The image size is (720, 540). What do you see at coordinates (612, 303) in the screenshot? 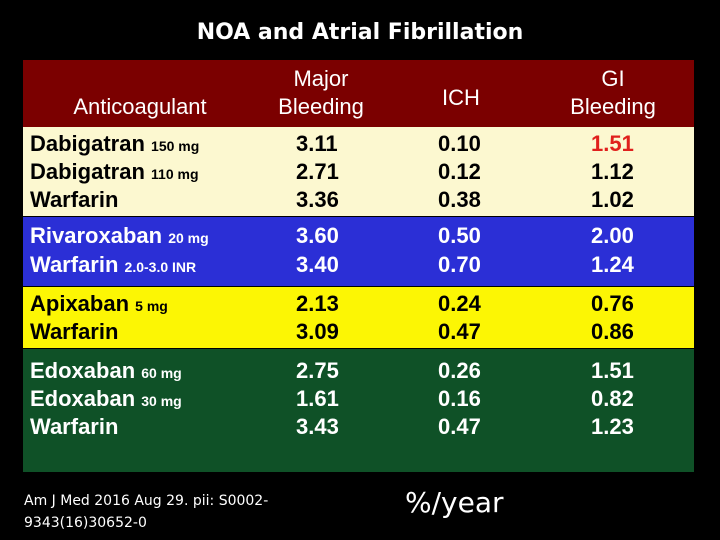
I see `gi-bleeding-value: 0.76` at bounding box center [612, 303].